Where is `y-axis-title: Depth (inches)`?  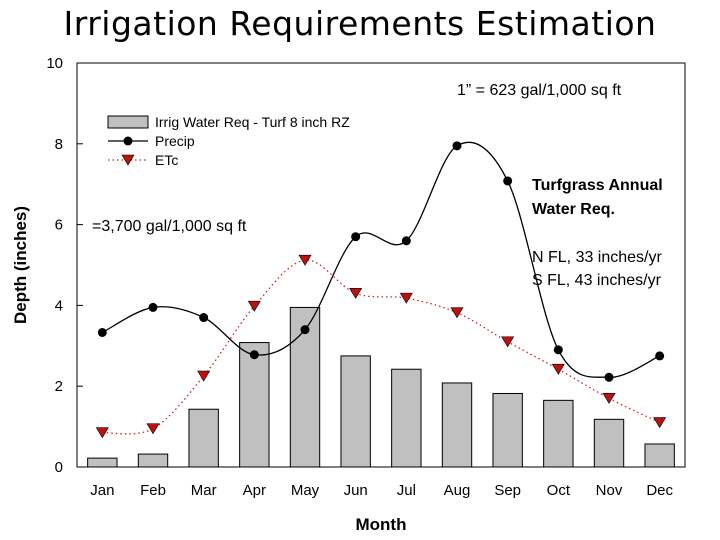
y-axis-title: Depth (inches) is located at coordinates (20, 265).